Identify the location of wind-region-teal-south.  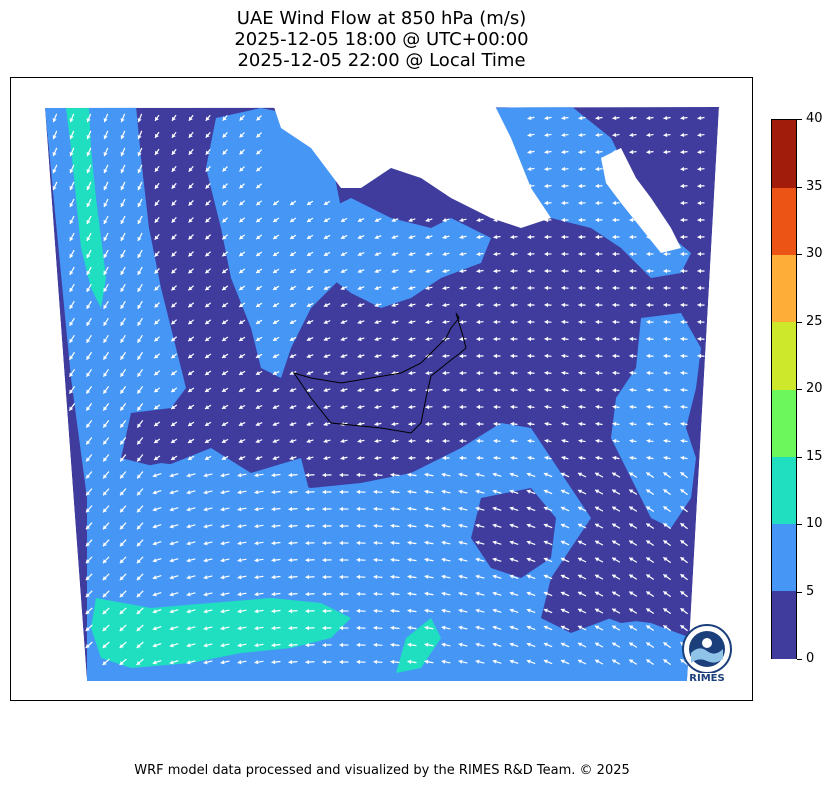
(418, 645).